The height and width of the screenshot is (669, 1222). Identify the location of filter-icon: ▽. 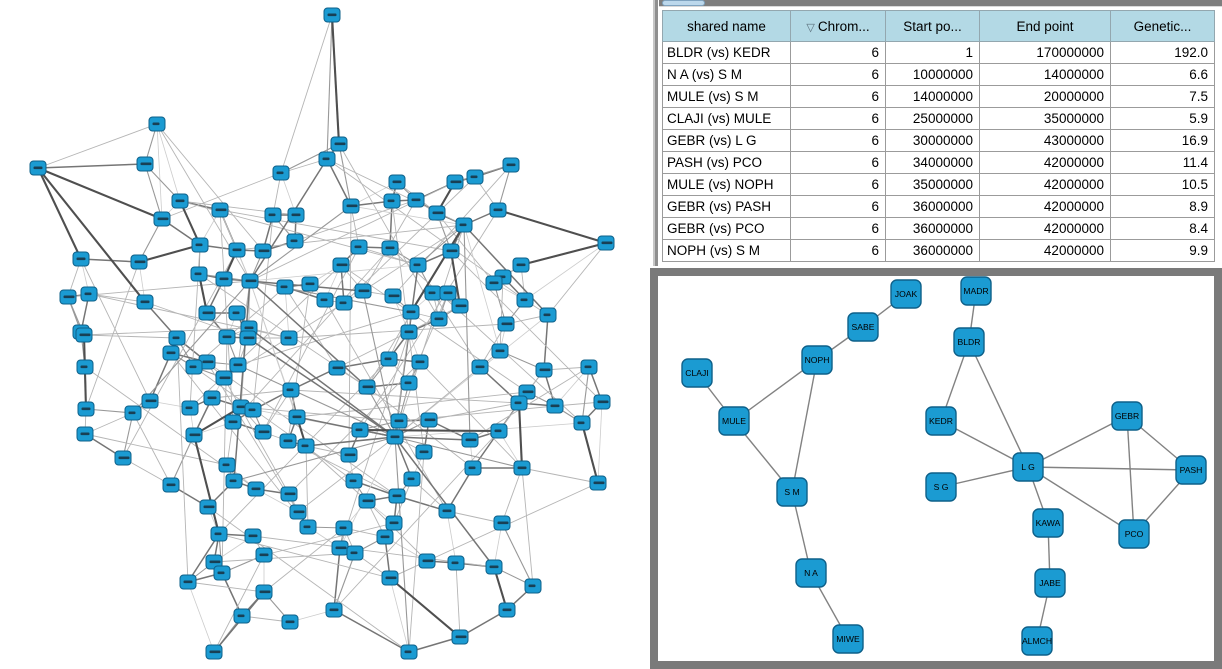
(810, 27).